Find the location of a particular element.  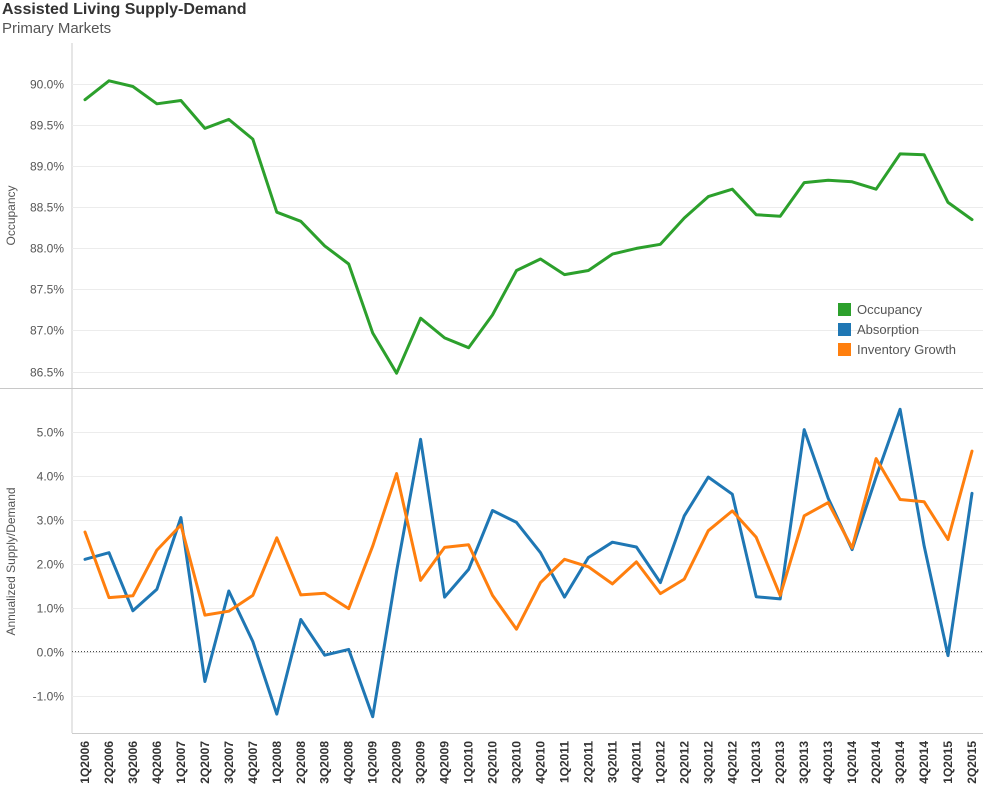

x-tick-label: 4Q2011 is located at coordinates (636, 762).